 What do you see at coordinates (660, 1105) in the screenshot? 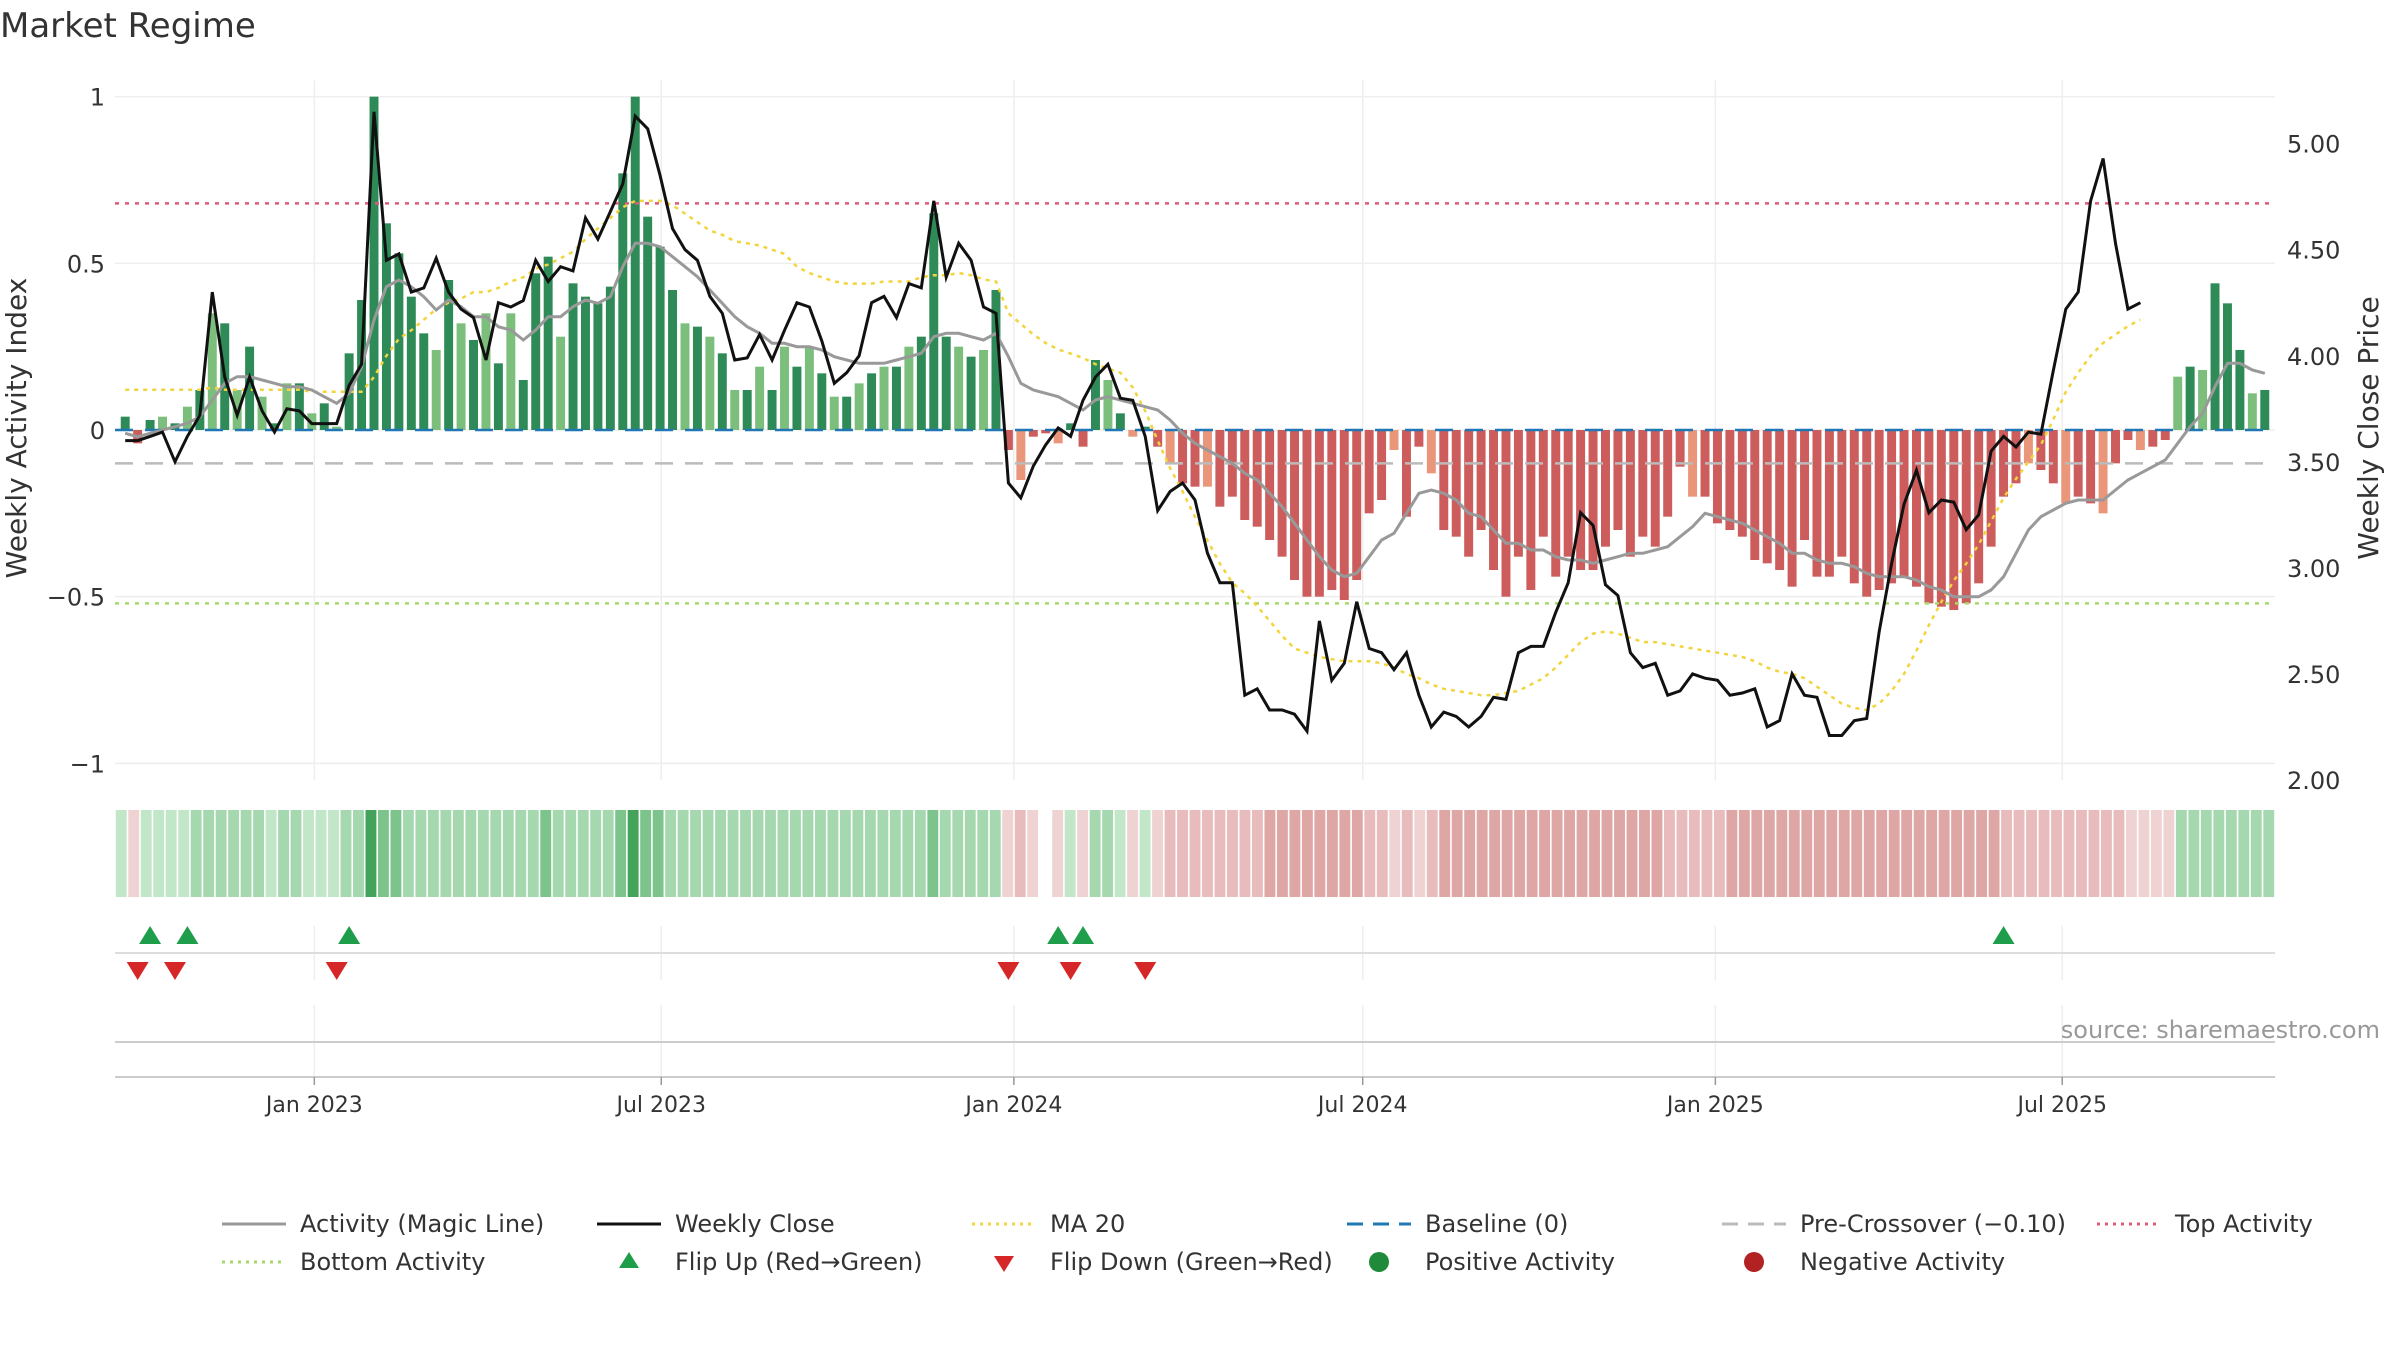
I see `x-tick-label: Jul 2023` at bounding box center [660, 1105].